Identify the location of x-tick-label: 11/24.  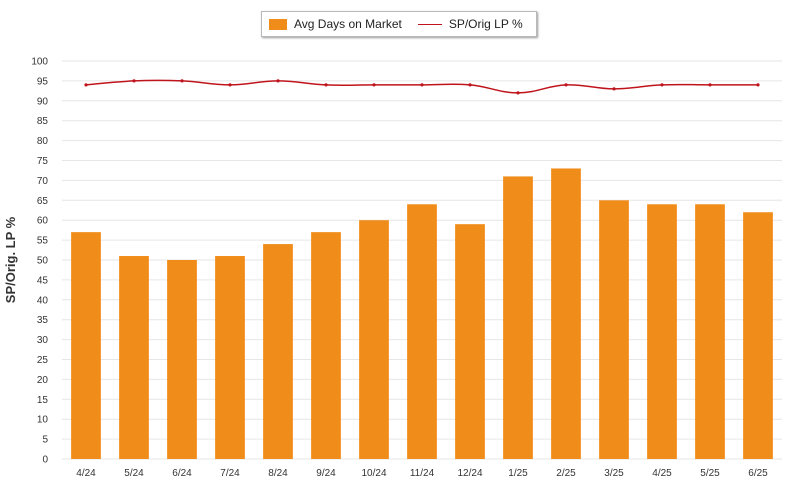
(422, 473).